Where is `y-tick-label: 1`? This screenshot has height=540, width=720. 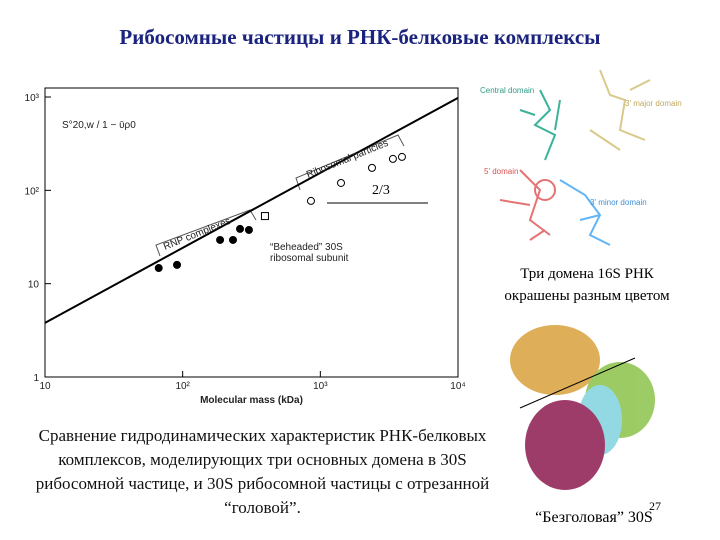 y-tick-label: 1 is located at coordinates (36, 378).